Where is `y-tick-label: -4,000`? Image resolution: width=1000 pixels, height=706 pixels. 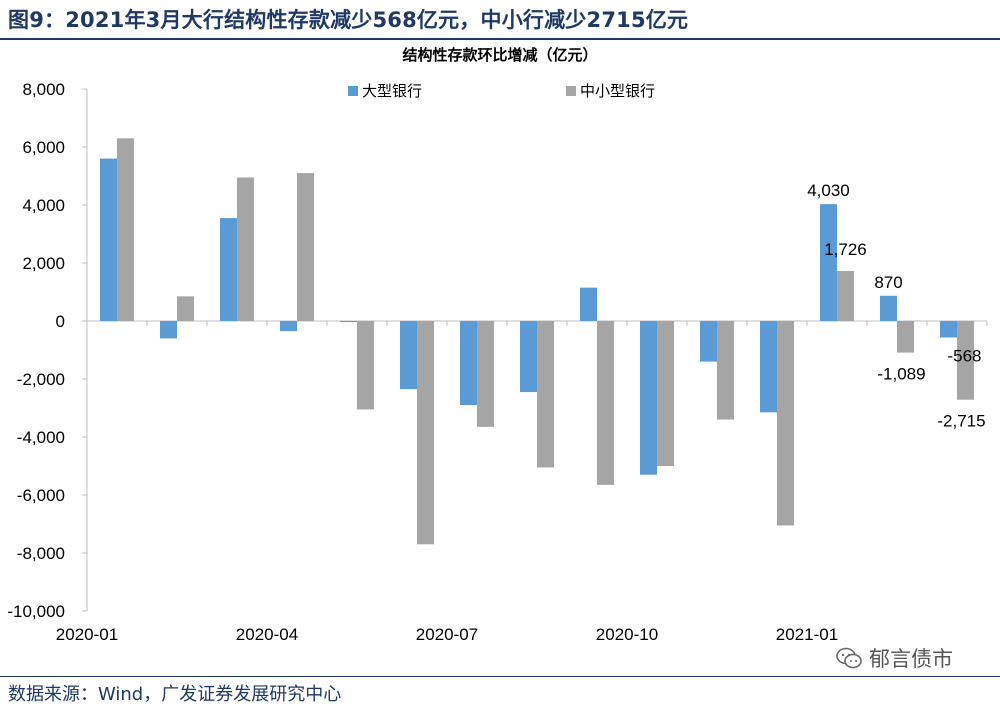 y-tick-label: -4,000 is located at coordinates (41, 437).